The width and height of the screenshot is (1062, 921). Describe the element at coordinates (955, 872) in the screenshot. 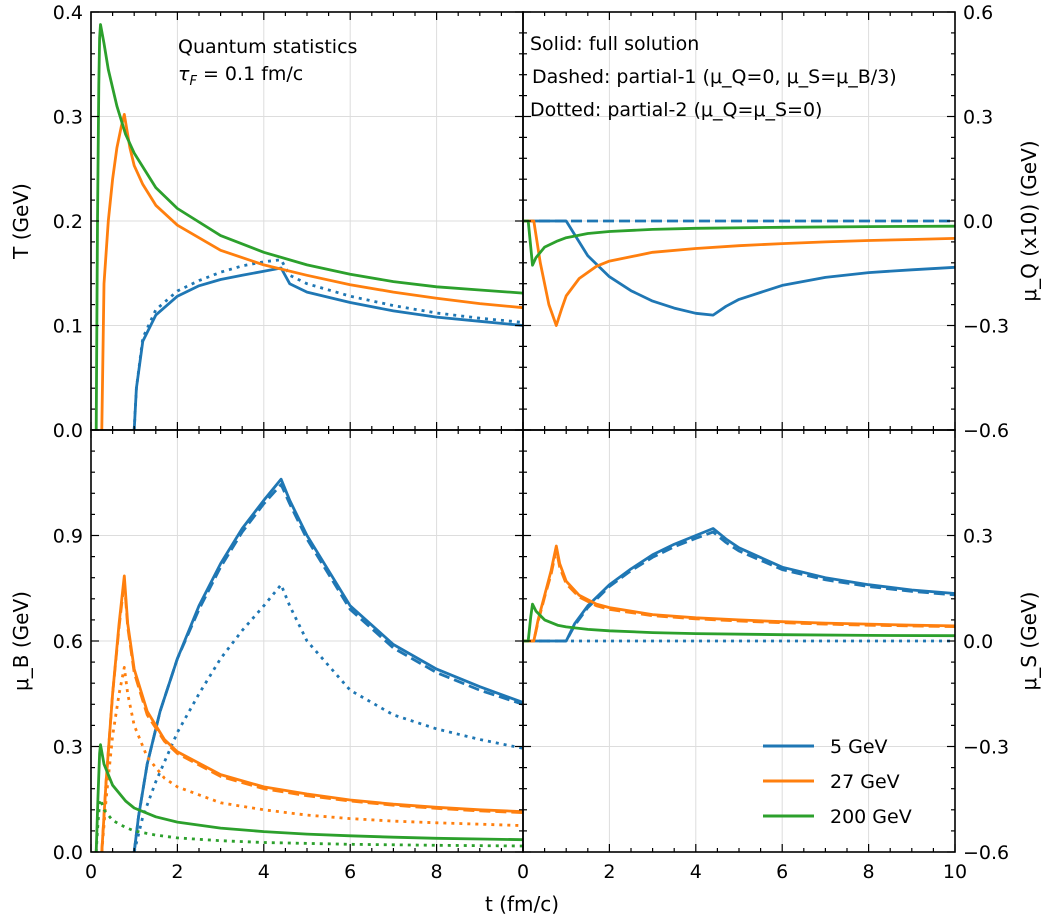

I see `x-tick-label: 10` at that location.